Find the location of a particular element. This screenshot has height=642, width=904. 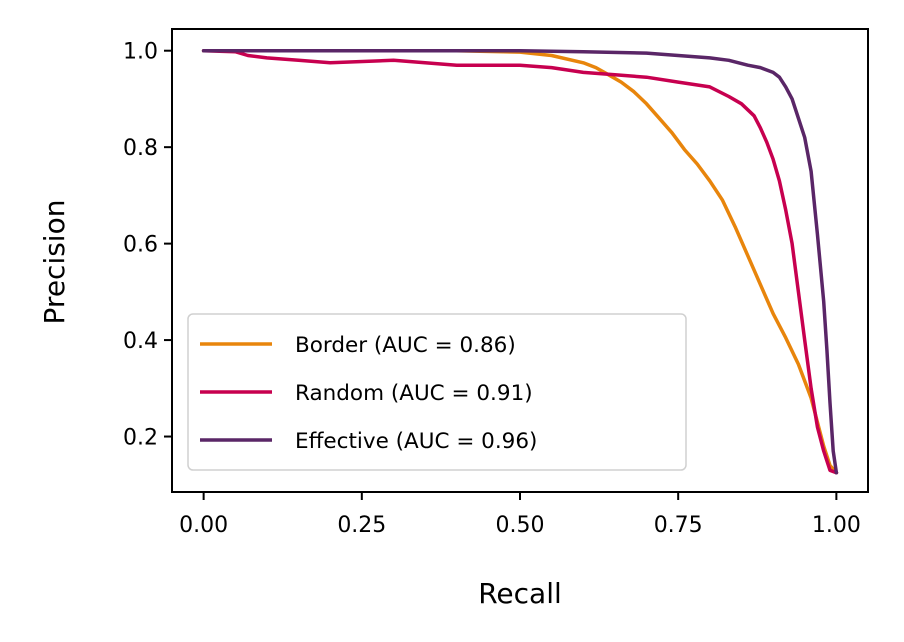

x-tick-label: 0.00 is located at coordinates (203, 525).